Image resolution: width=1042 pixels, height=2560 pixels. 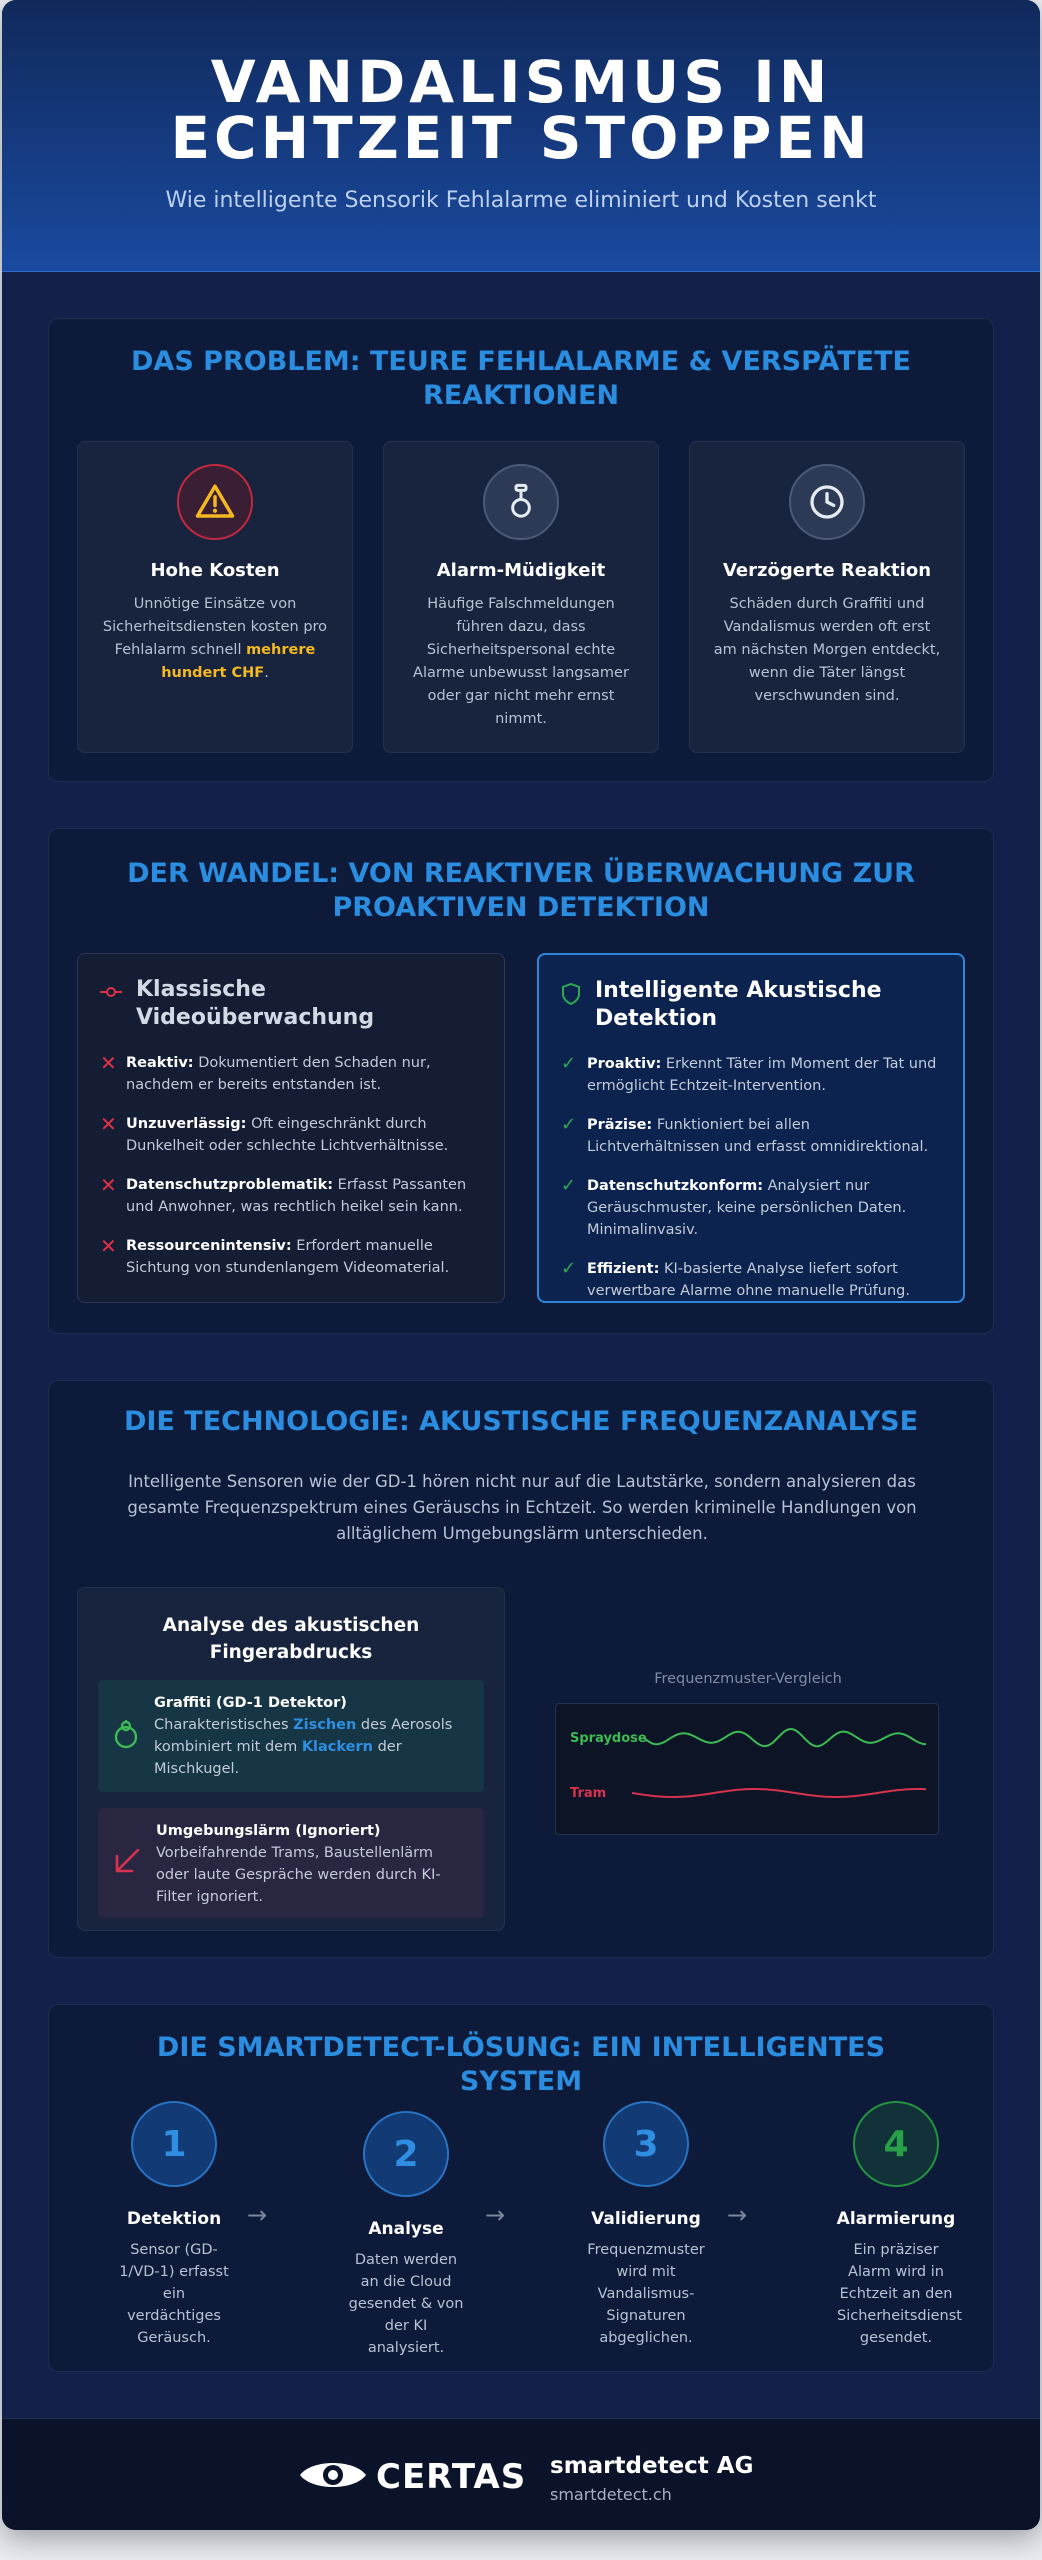 I want to click on graffiti-title: Graffiti (GD-1 Detektor), so click(x=250, y=1703).